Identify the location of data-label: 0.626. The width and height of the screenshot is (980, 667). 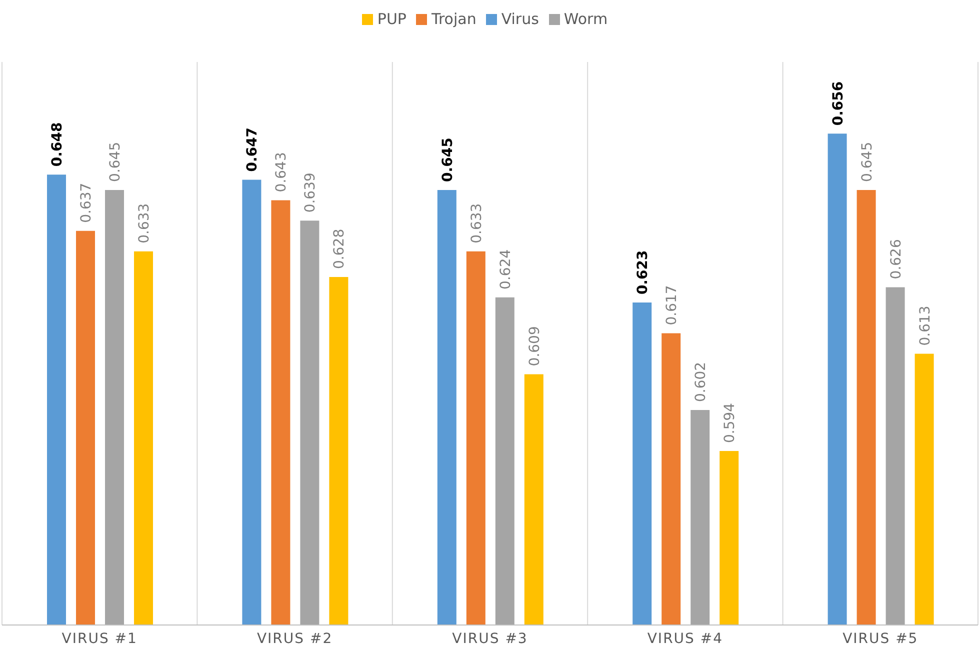
(896, 259).